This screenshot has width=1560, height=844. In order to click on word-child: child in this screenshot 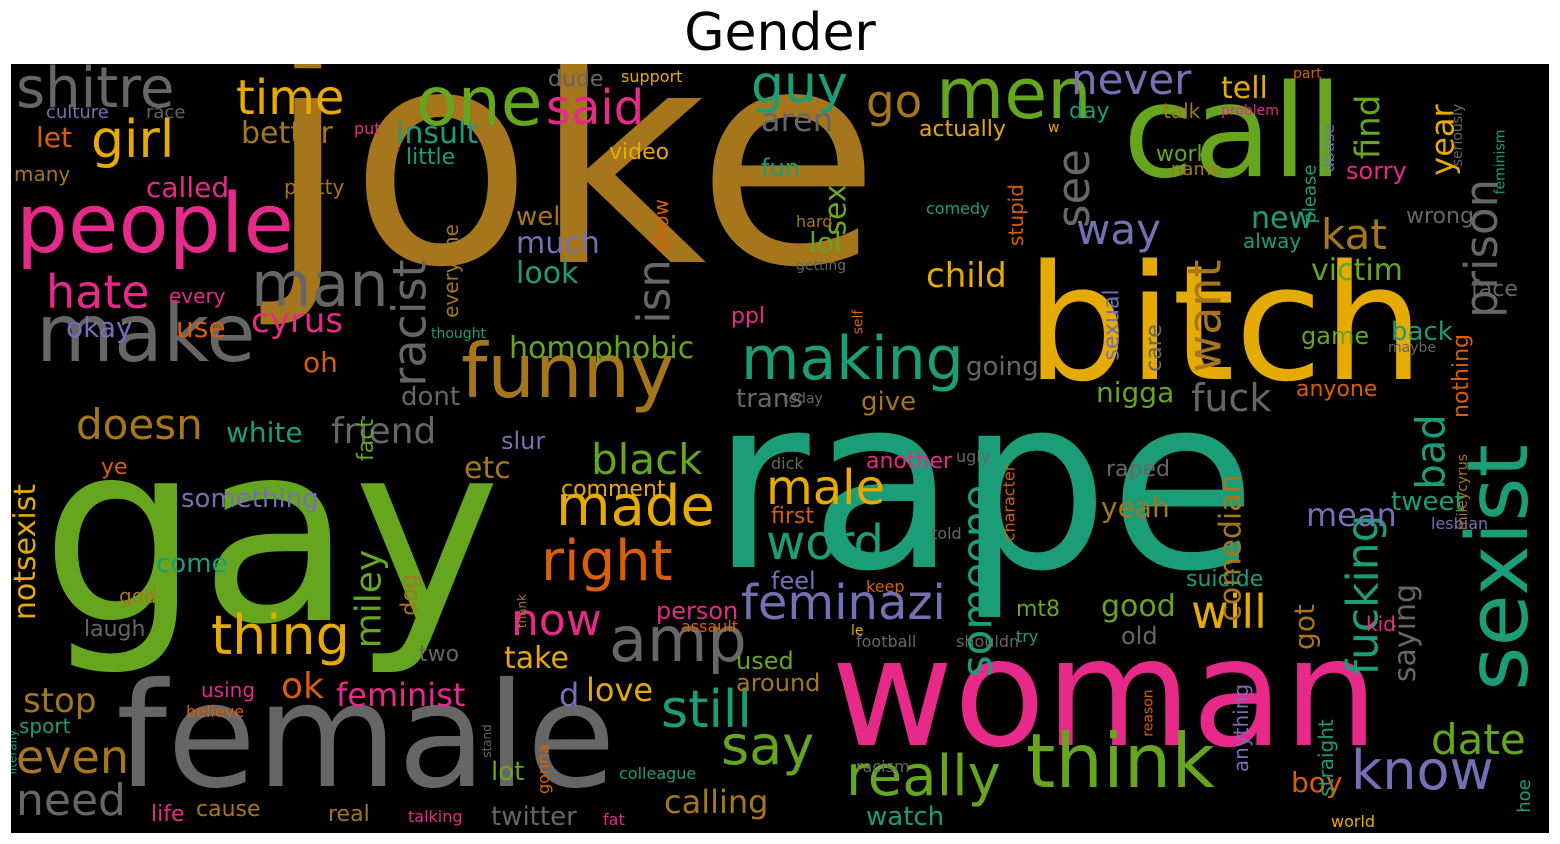, I will do `click(966, 276)`.